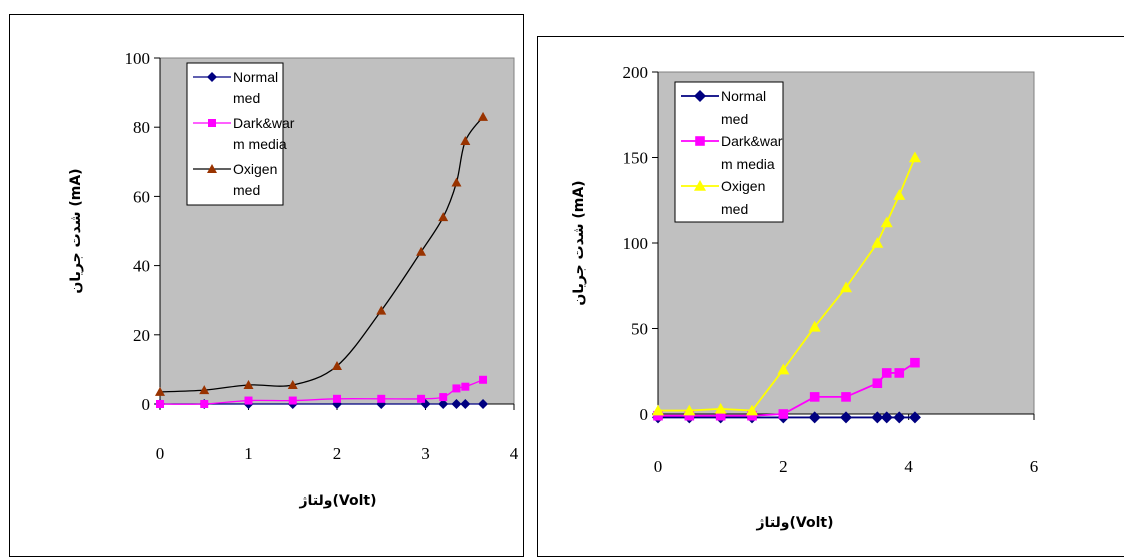 The image size is (1124, 557). Describe the element at coordinates (425, 453) in the screenshot. I see `x-tick-label: 3` at that location.